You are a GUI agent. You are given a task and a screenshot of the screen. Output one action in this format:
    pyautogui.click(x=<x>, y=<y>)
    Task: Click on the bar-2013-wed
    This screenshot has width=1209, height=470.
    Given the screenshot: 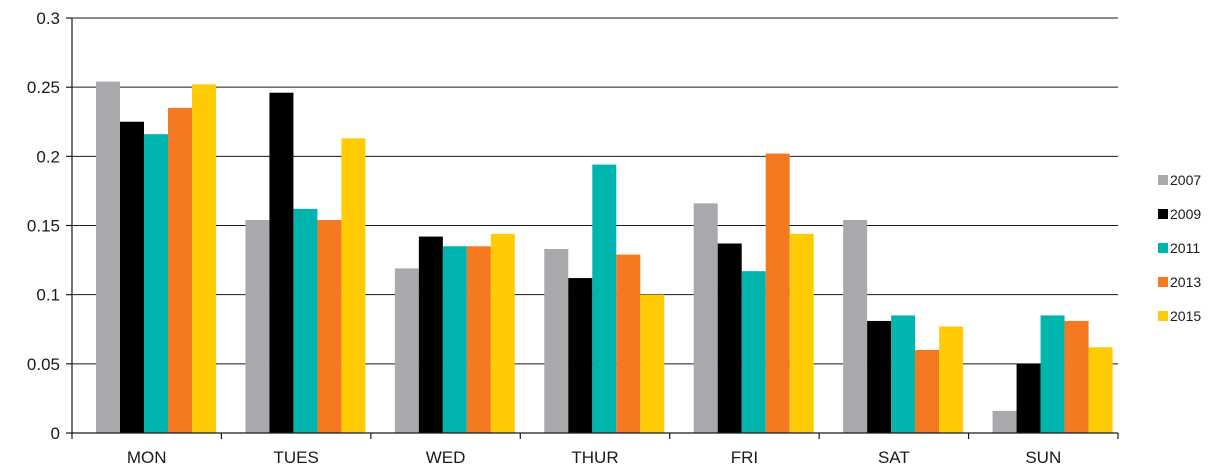 What is the action you would take?
    pyautogui.click(x=478, y=339)
    